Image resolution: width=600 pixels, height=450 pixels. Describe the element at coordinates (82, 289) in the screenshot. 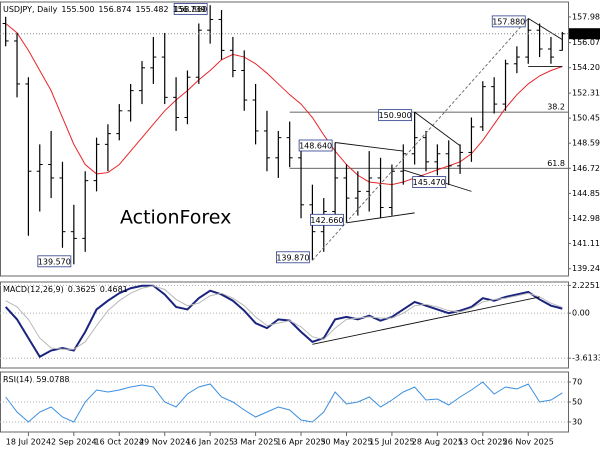

I see `header-value: 0.3625` at that location.